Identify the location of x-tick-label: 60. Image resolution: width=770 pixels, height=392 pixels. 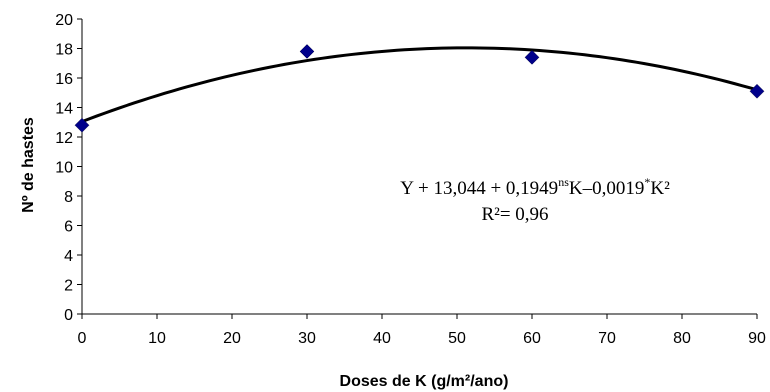
(532, 338).